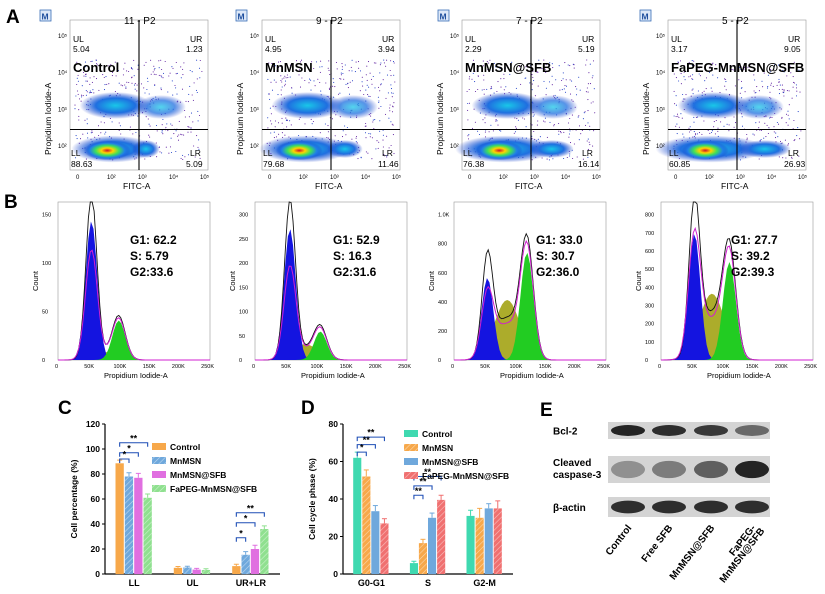  I want to click on quadrant-value-ll: 79.68, so click(274, 164).